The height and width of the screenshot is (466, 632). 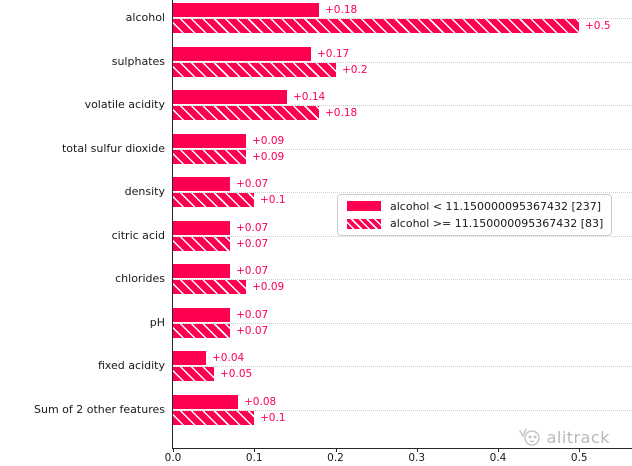 I want to click on legend-item-hatched: alcohol >= 11.150000095367432 [83], so click(x=475, y=224).